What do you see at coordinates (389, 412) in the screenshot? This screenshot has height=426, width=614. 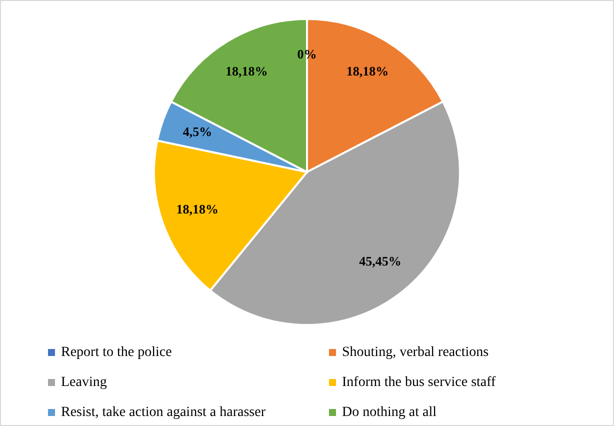 I see `legend-label: Do nothing at all` at bounding box center [389, 412].